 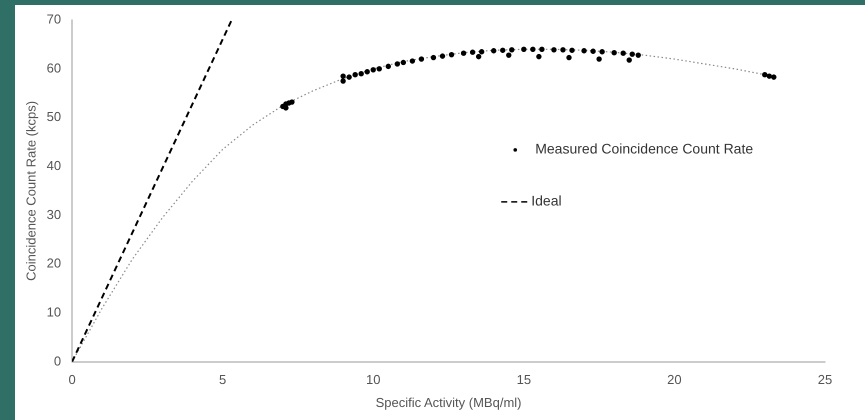 I want to click on y-tick-label: 0, so click(x=58, y=360).